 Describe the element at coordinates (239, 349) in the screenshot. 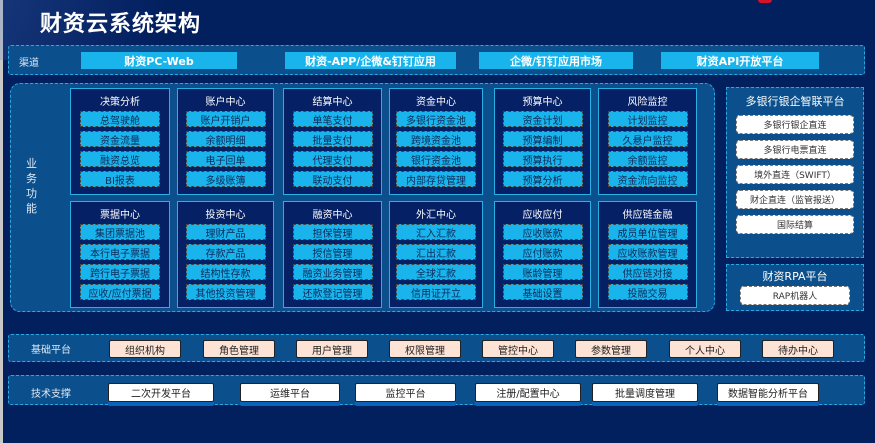

I see `base-item: 角色管理` at that location.